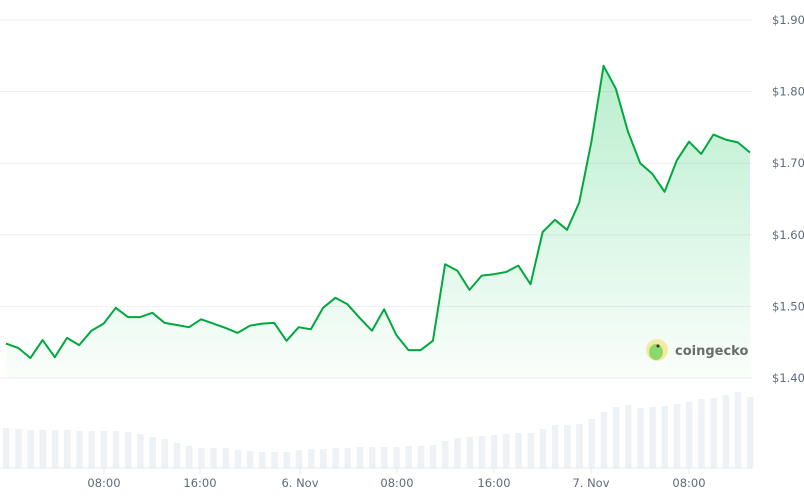  Describe the element at coordinates (788, 235) in the screenshot. I see `y-tick-label: $1.60` at that location.